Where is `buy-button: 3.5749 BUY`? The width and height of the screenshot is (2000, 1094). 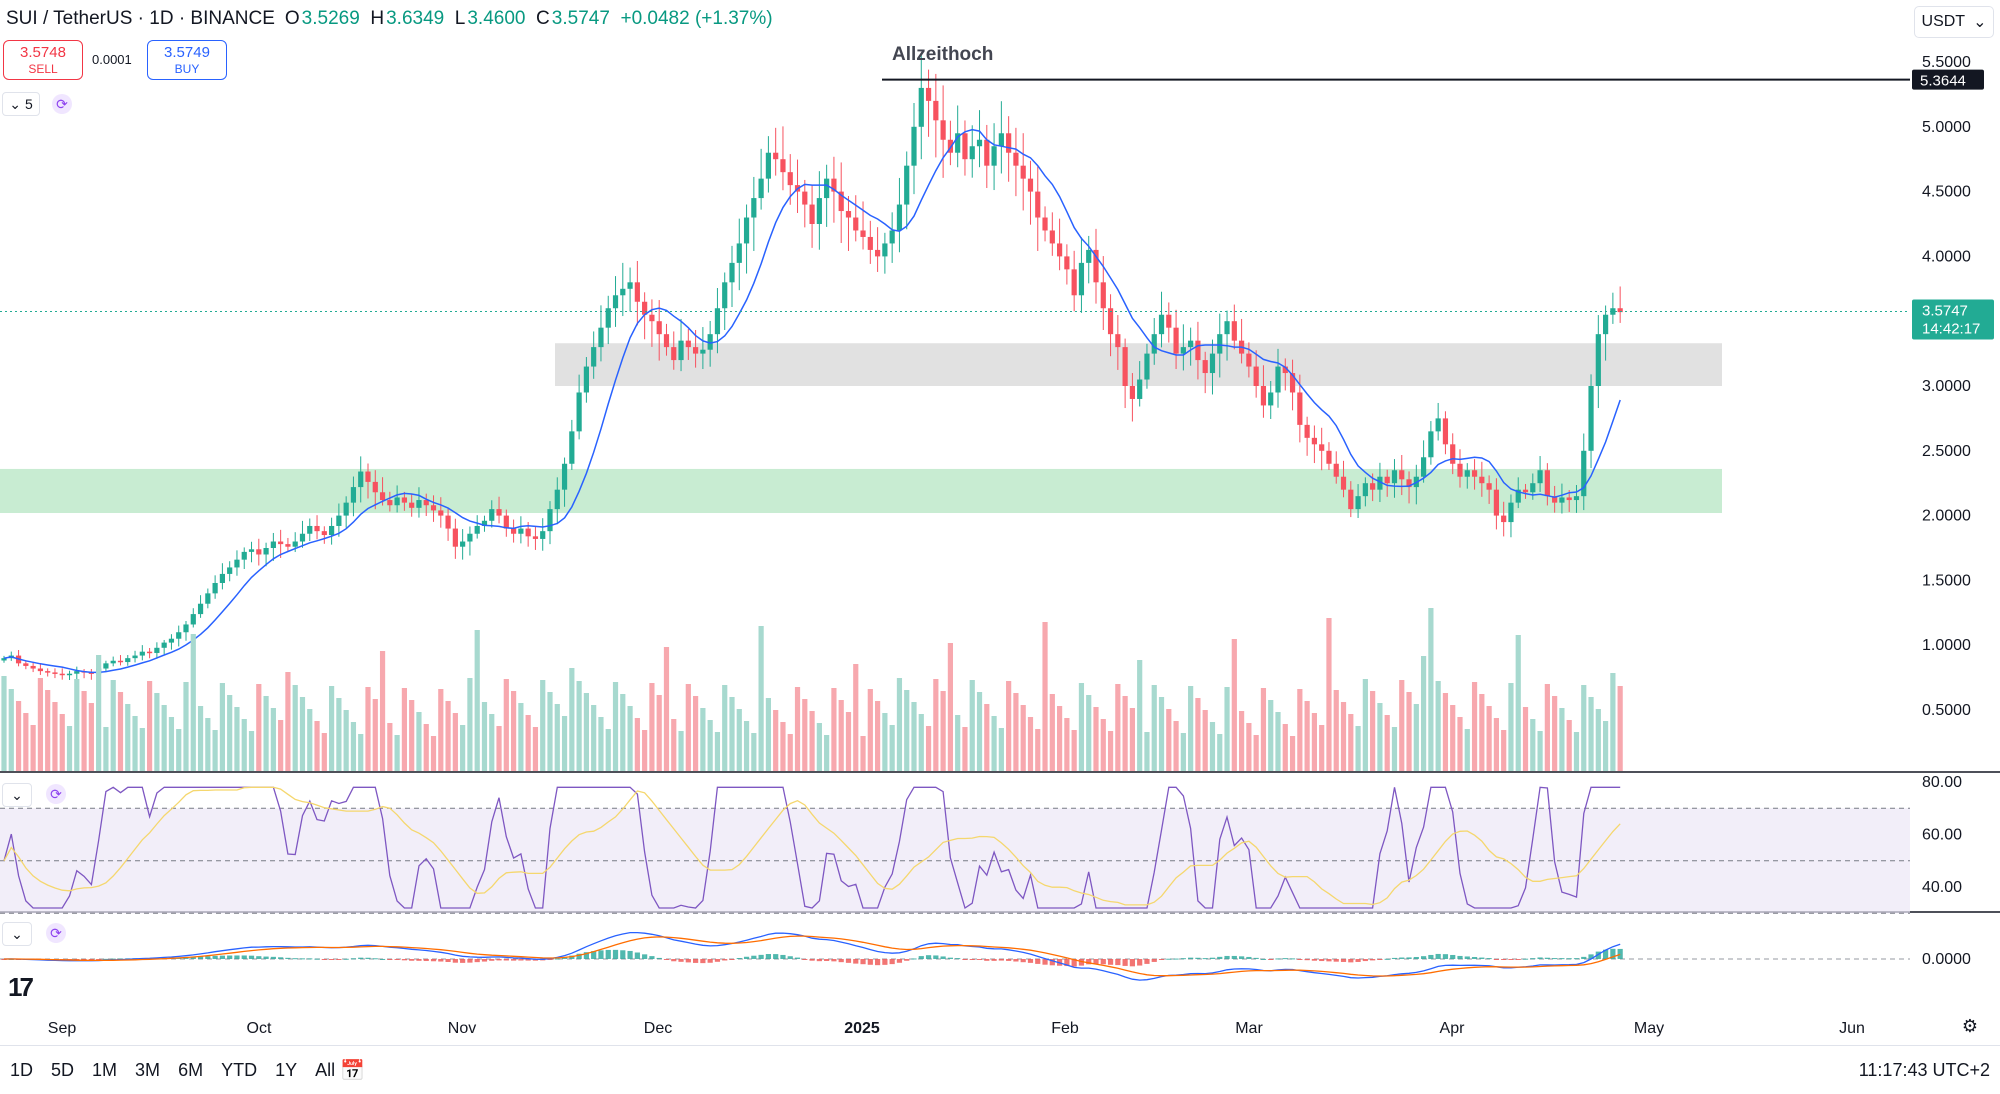 buy-button: 3.5749 BUY is located at coordinates (187, 60).